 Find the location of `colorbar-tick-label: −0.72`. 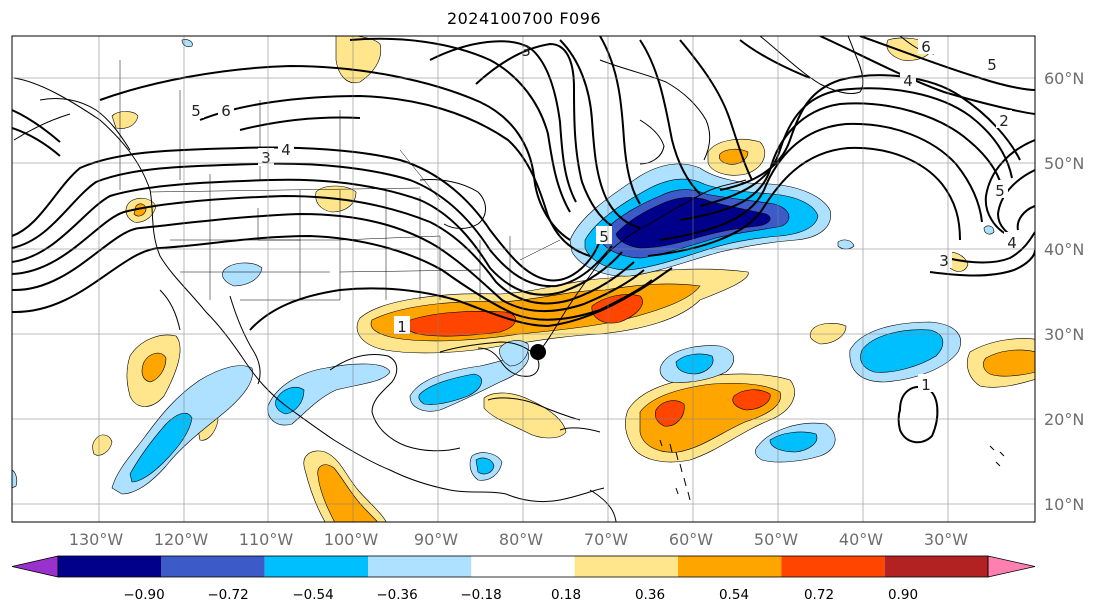

colorbar-tick-label: −0.72 is located at coordinates (227, 595).